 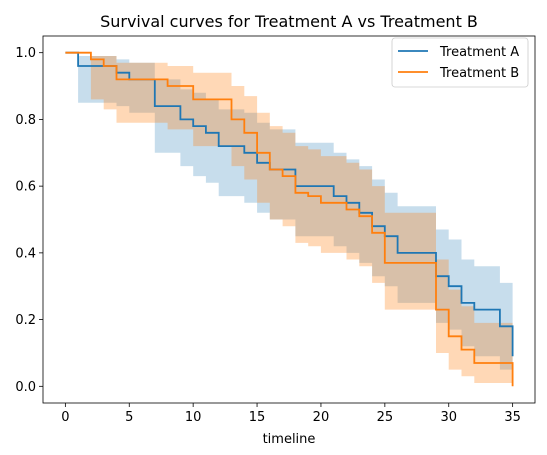 What do you see at coordinates (193, 417) in the screenshot?
I see `x-tick-label: 10` at bounding box center [193, 417].